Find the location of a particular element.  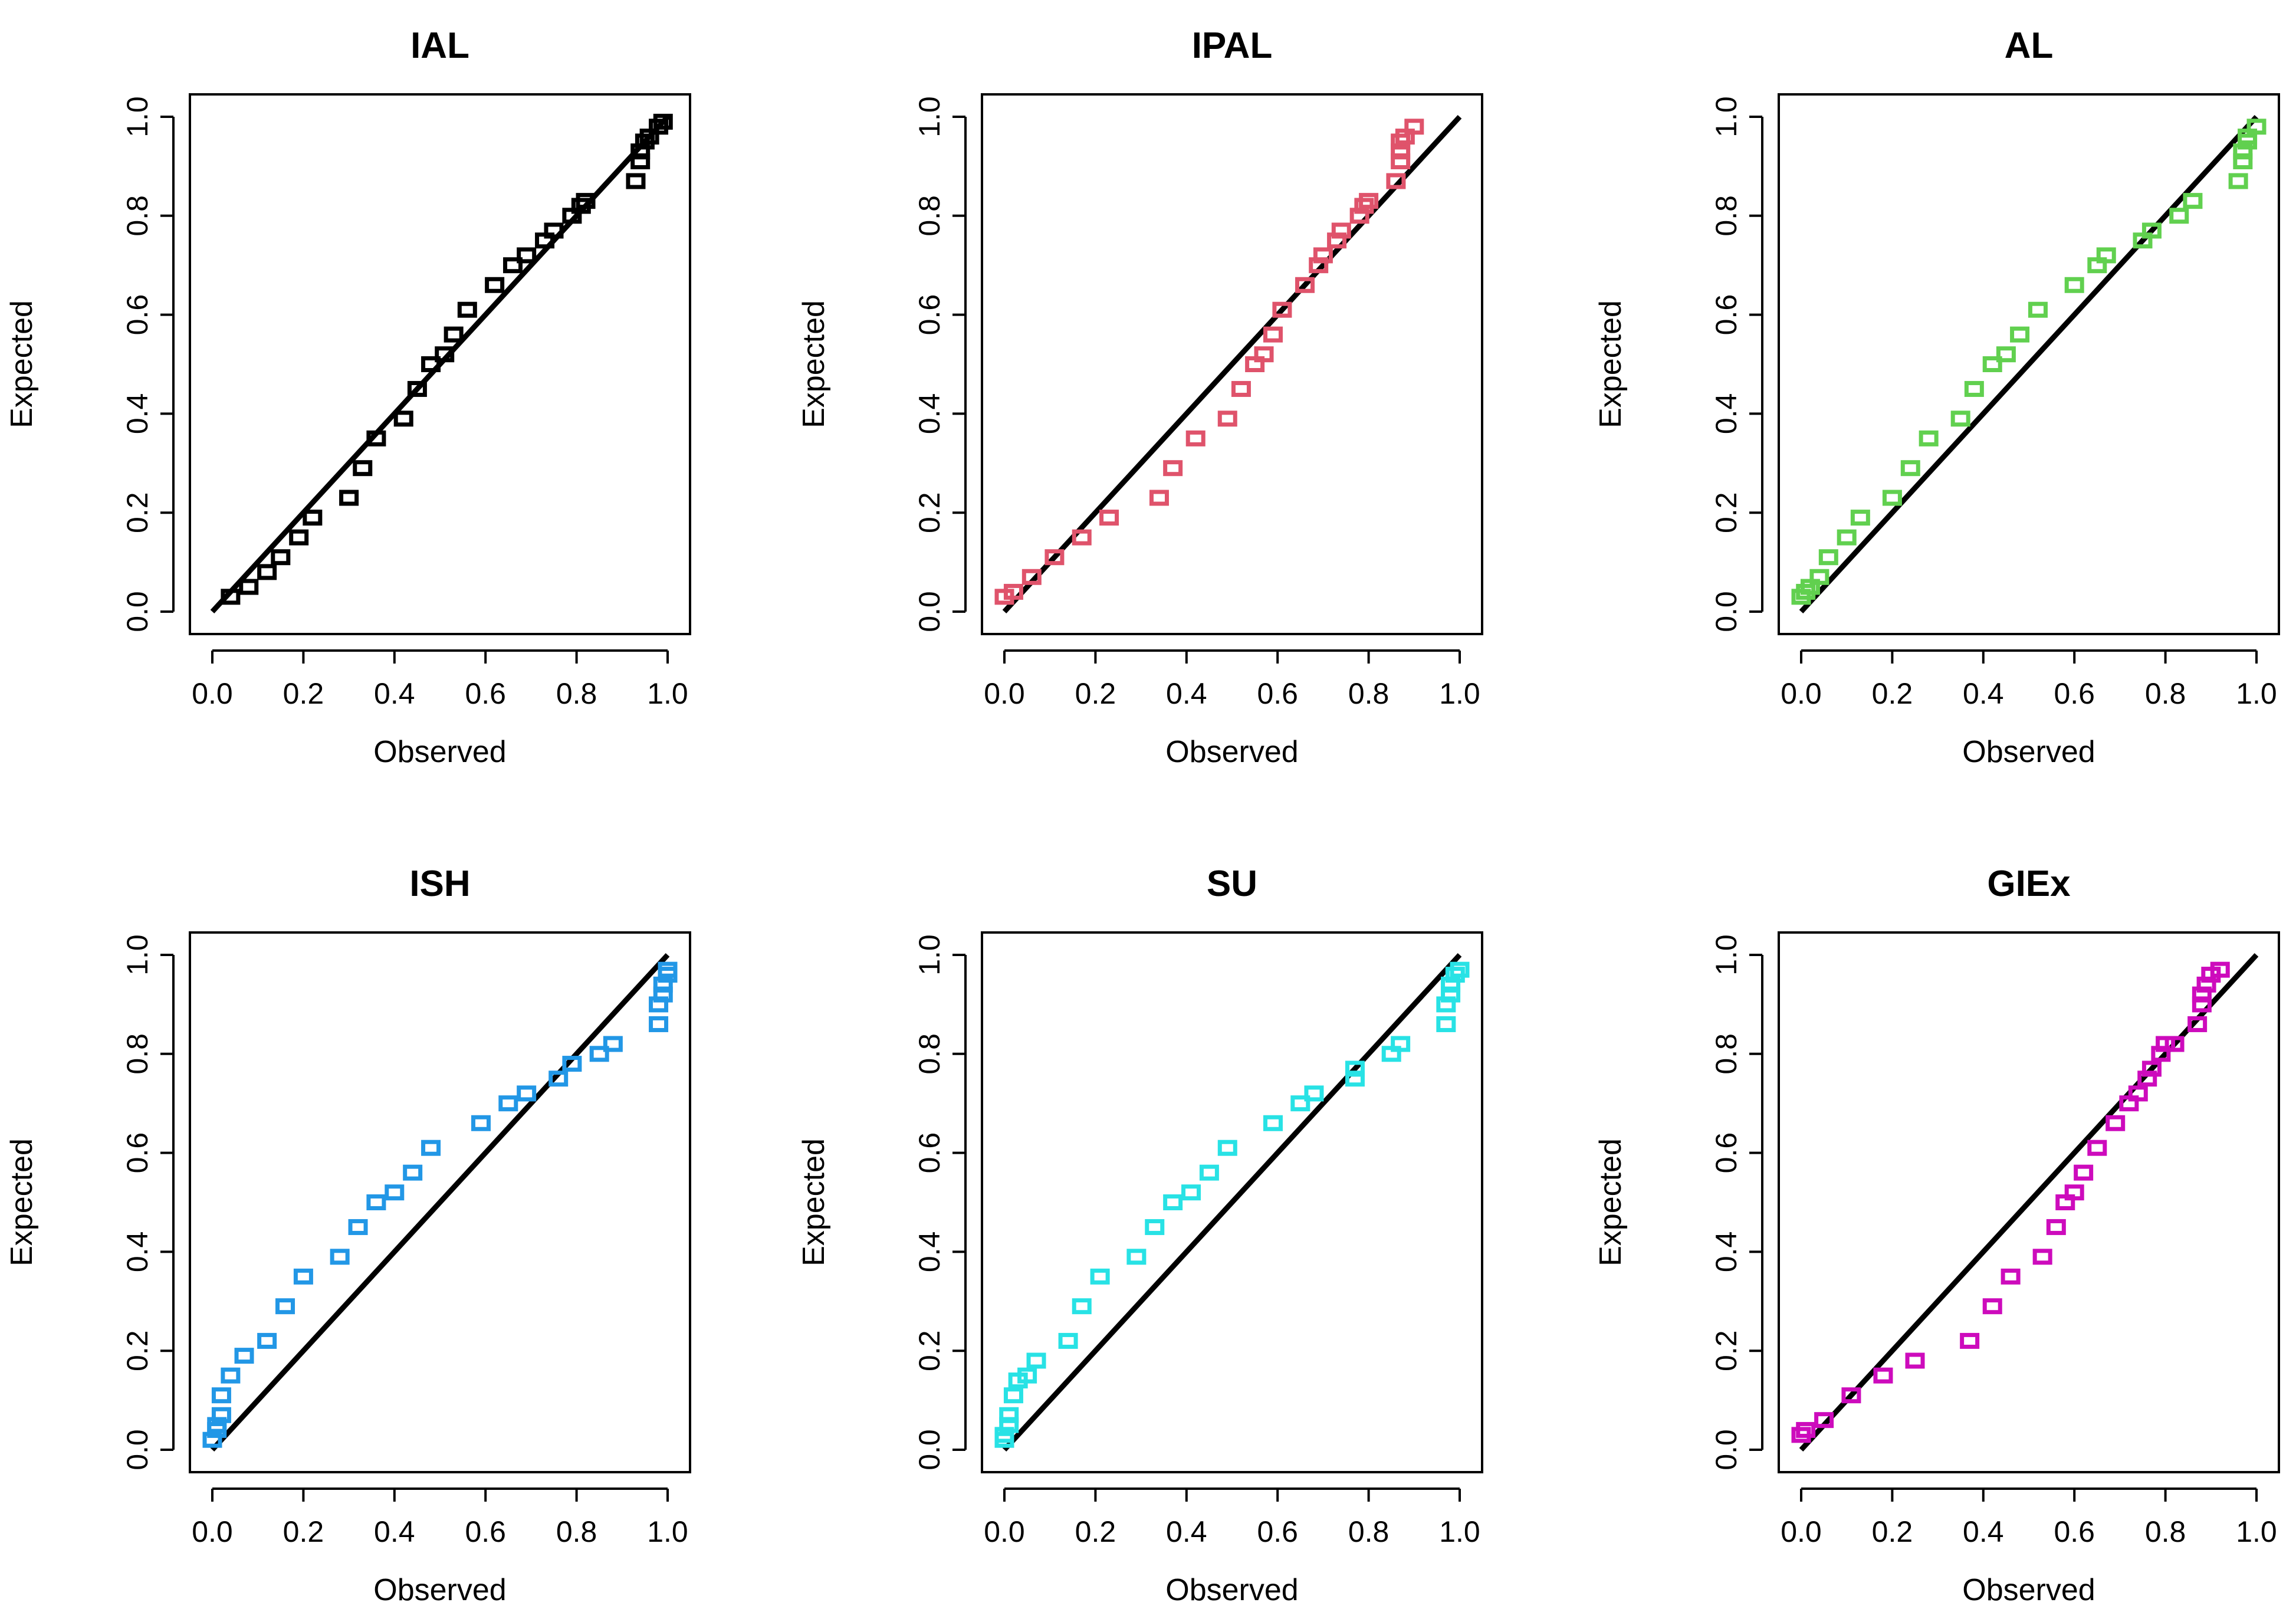

panel-title: AL is located at coordinates (2029, 45).